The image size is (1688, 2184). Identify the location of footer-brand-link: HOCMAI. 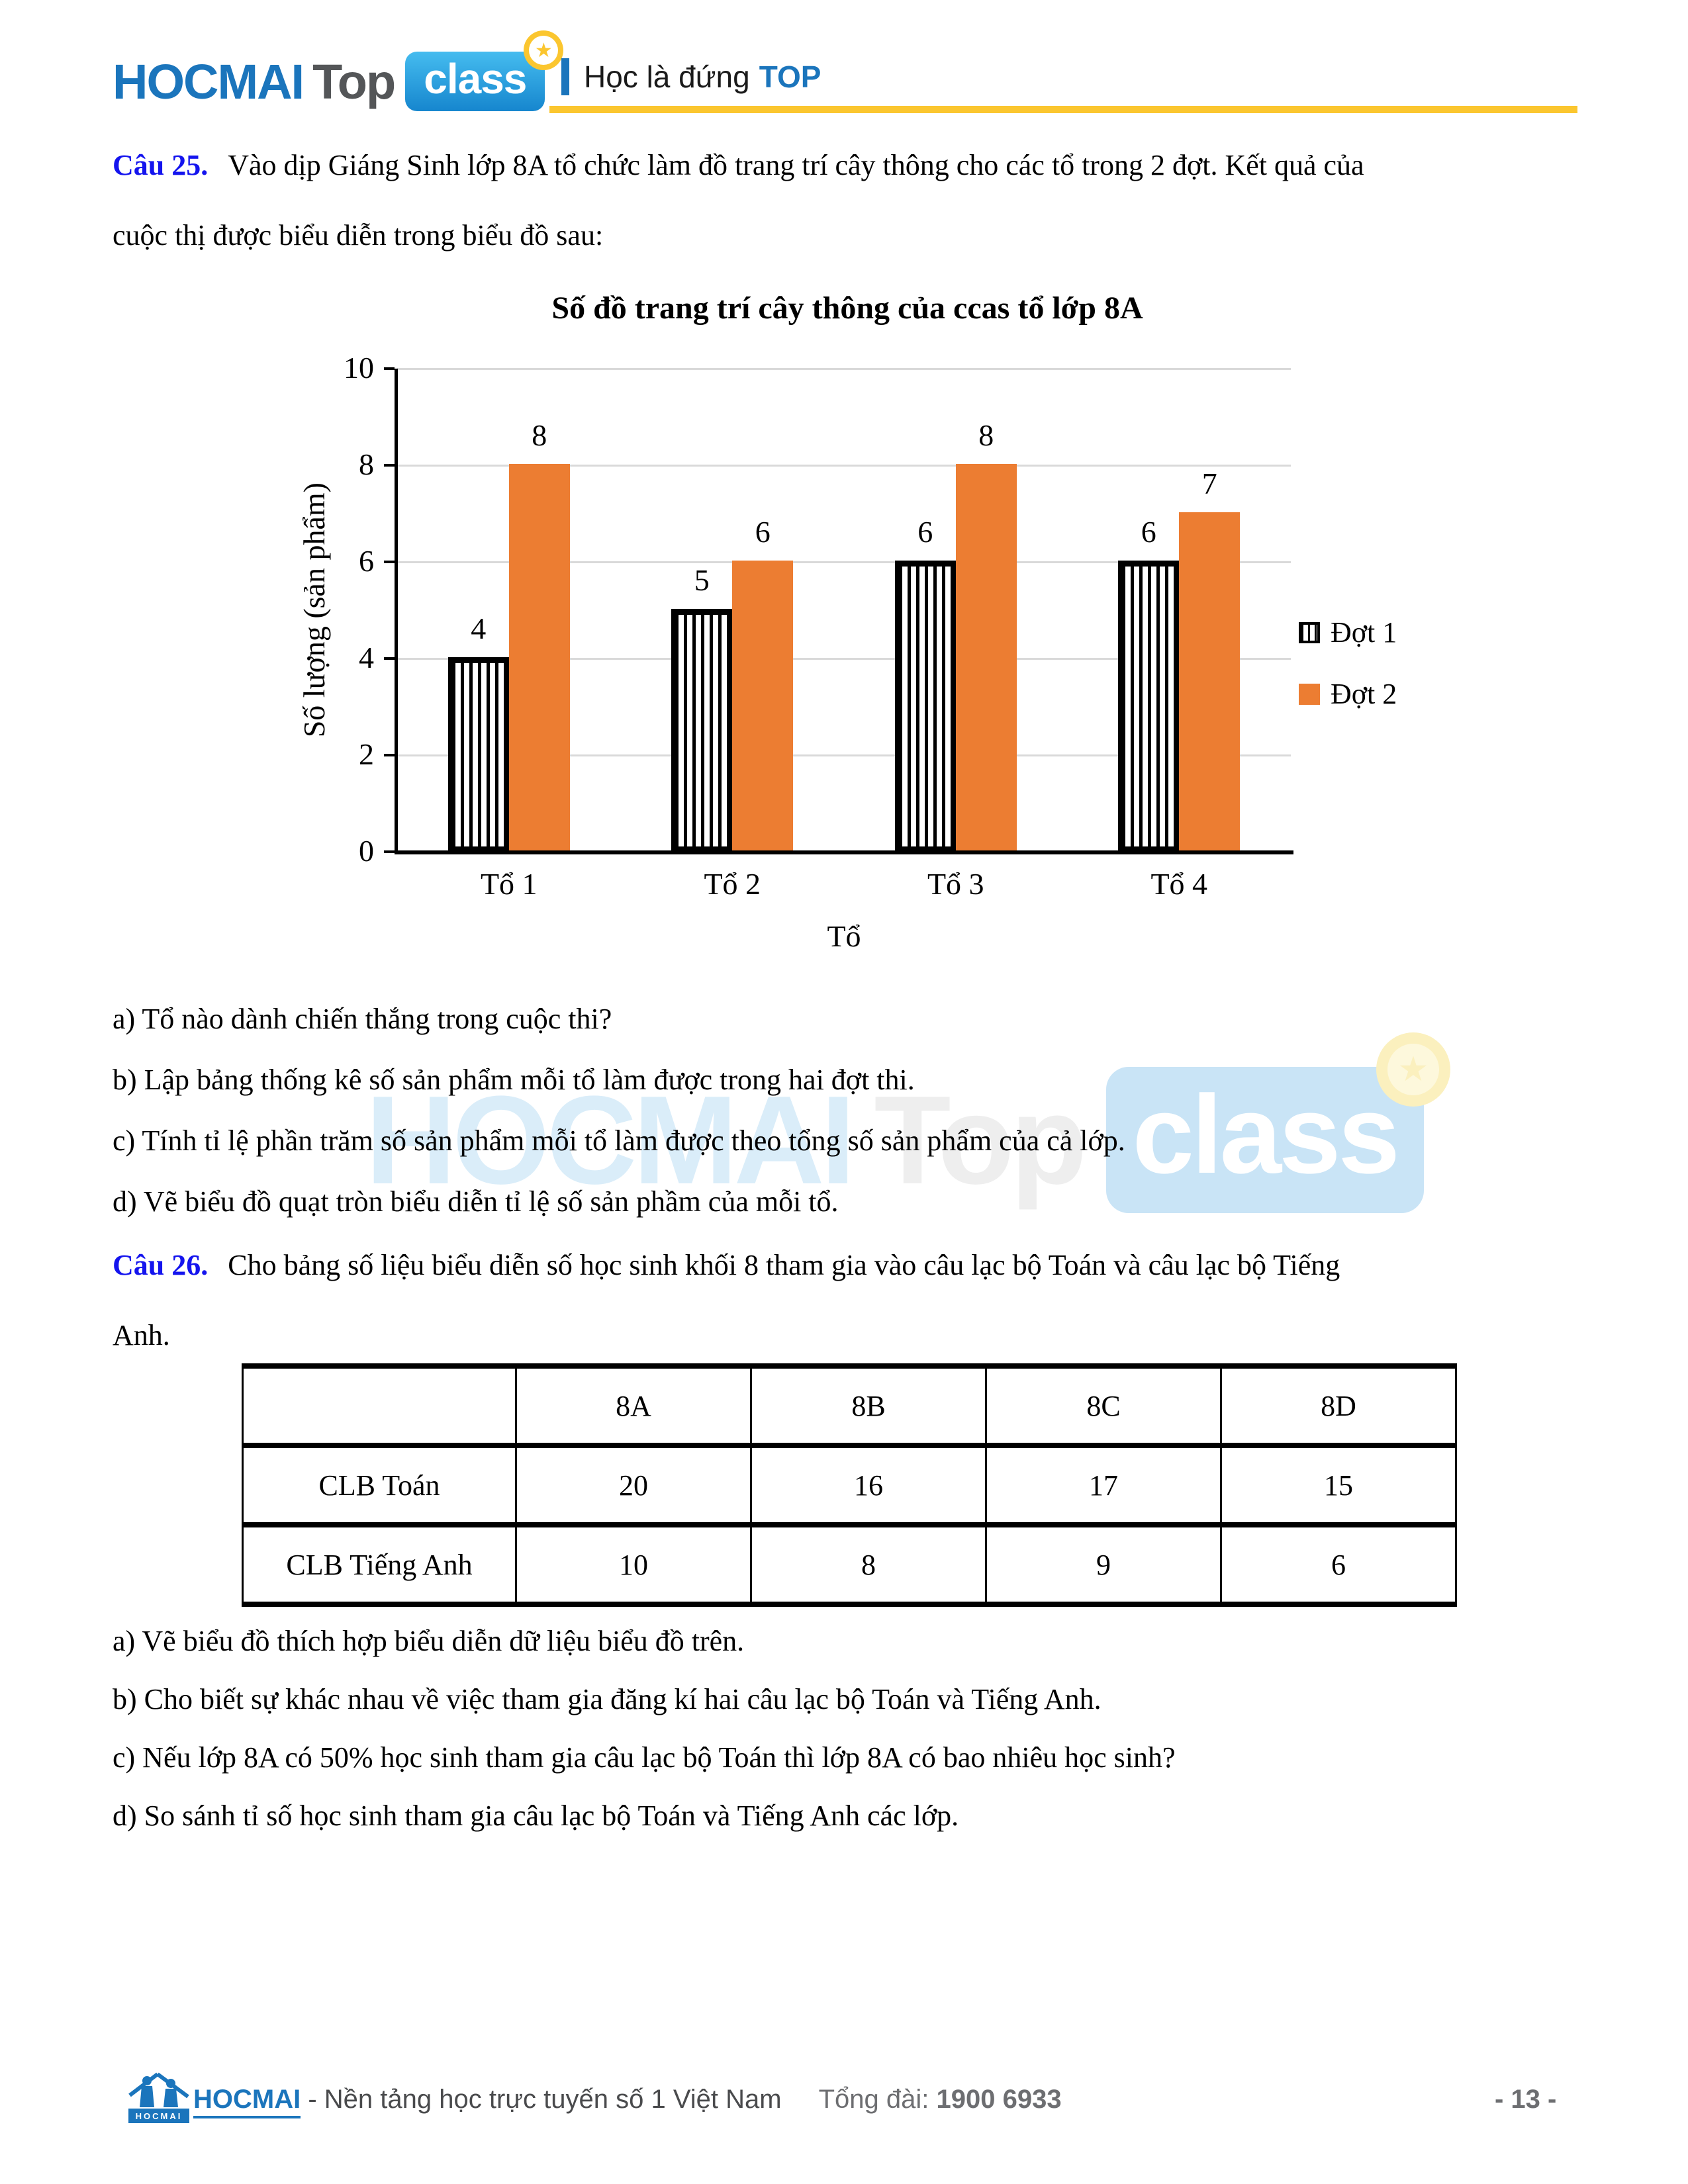
(247, 2101).